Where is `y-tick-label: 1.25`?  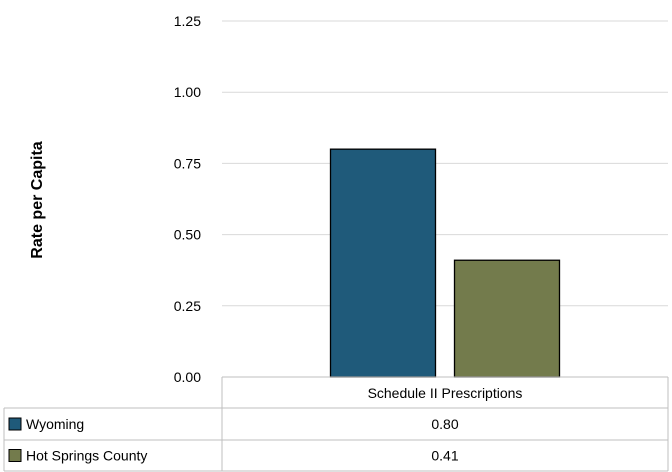 y-tick-label: 1.25 is located at coordinates (187, 21).